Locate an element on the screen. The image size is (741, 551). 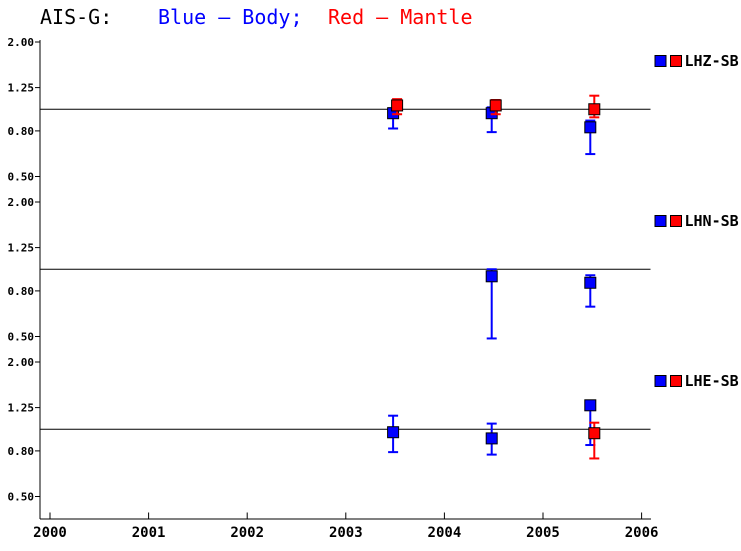
legend-label: LHE-SB is located at coordinates (712, 381).